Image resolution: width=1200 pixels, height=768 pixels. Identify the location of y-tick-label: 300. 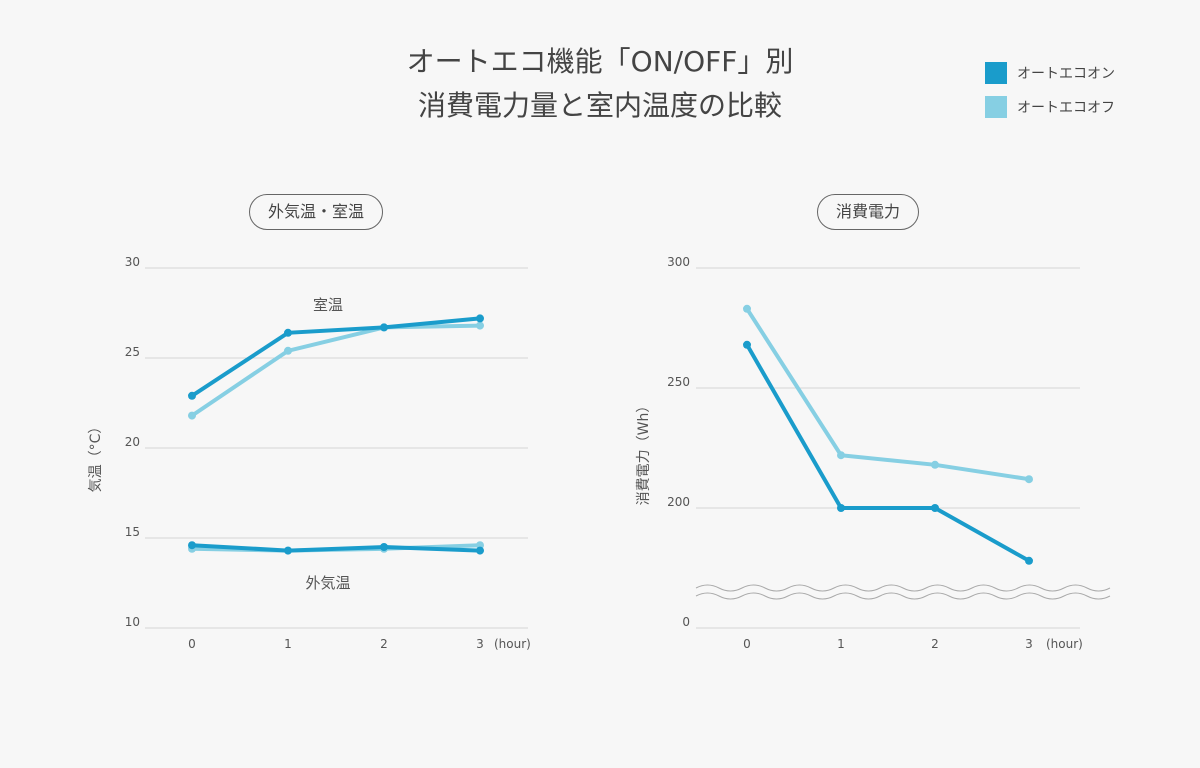
(678, 262).